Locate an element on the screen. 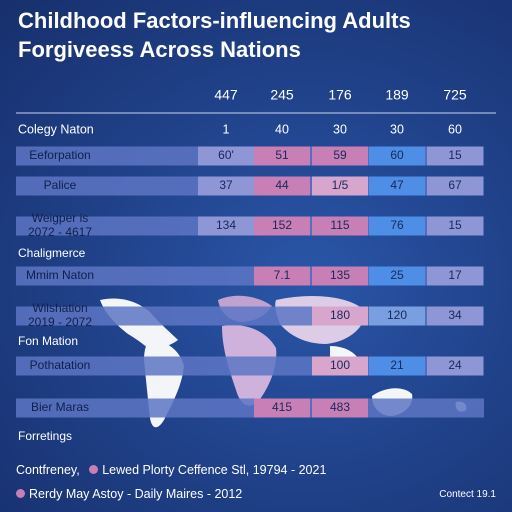  cell-value: 44 is located at coordinates (282, 185).